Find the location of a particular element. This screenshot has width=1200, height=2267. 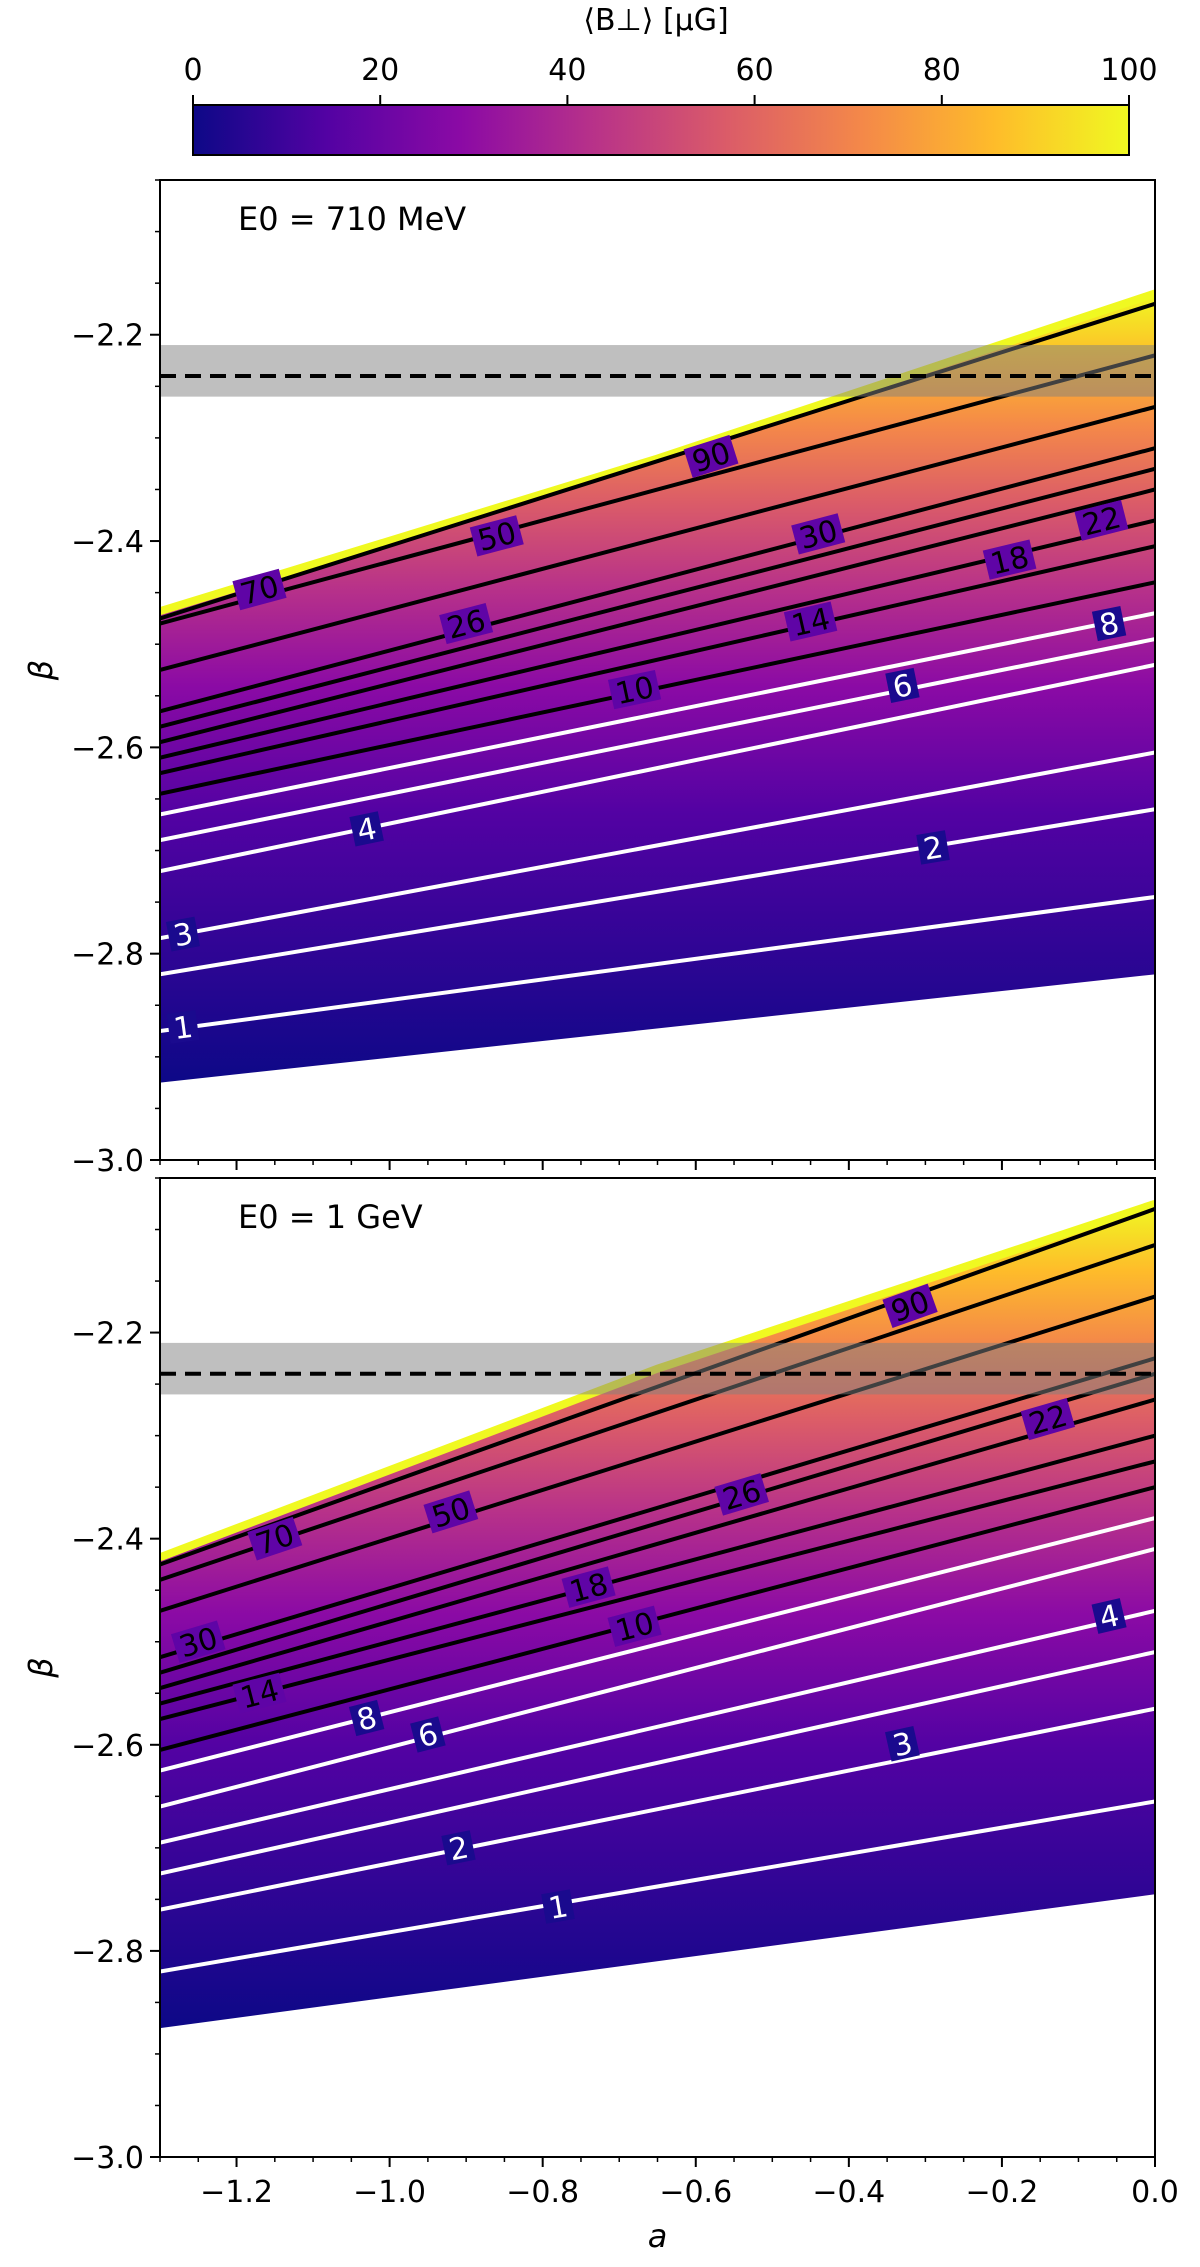

contour-label-14: 14 is located at coordinates (810, 623).